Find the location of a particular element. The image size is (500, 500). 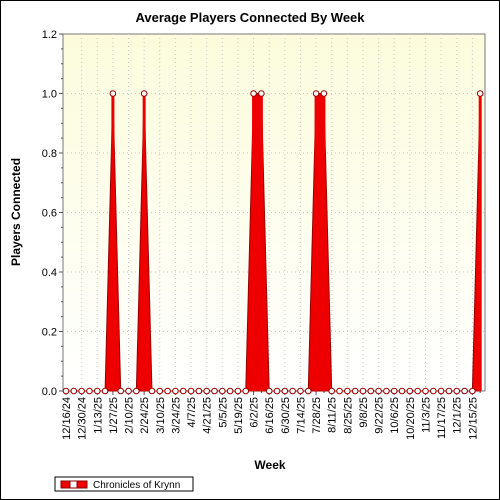

x-tick-label: 7/14/25 is located at coordinates (301, 415).